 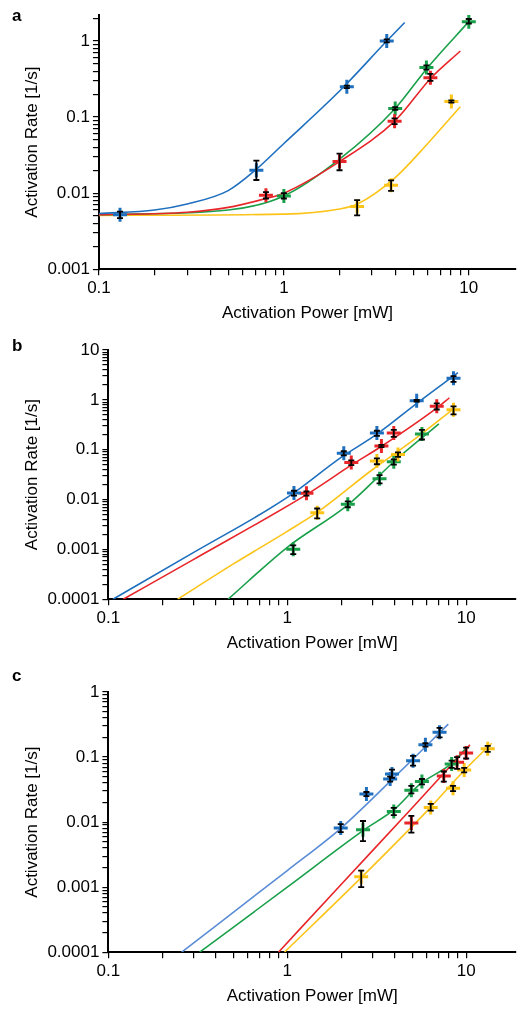 What do you see at coordinates (17, 346) in the screenshot?
I see `chart-title: b` at bounding box center [17, 346].